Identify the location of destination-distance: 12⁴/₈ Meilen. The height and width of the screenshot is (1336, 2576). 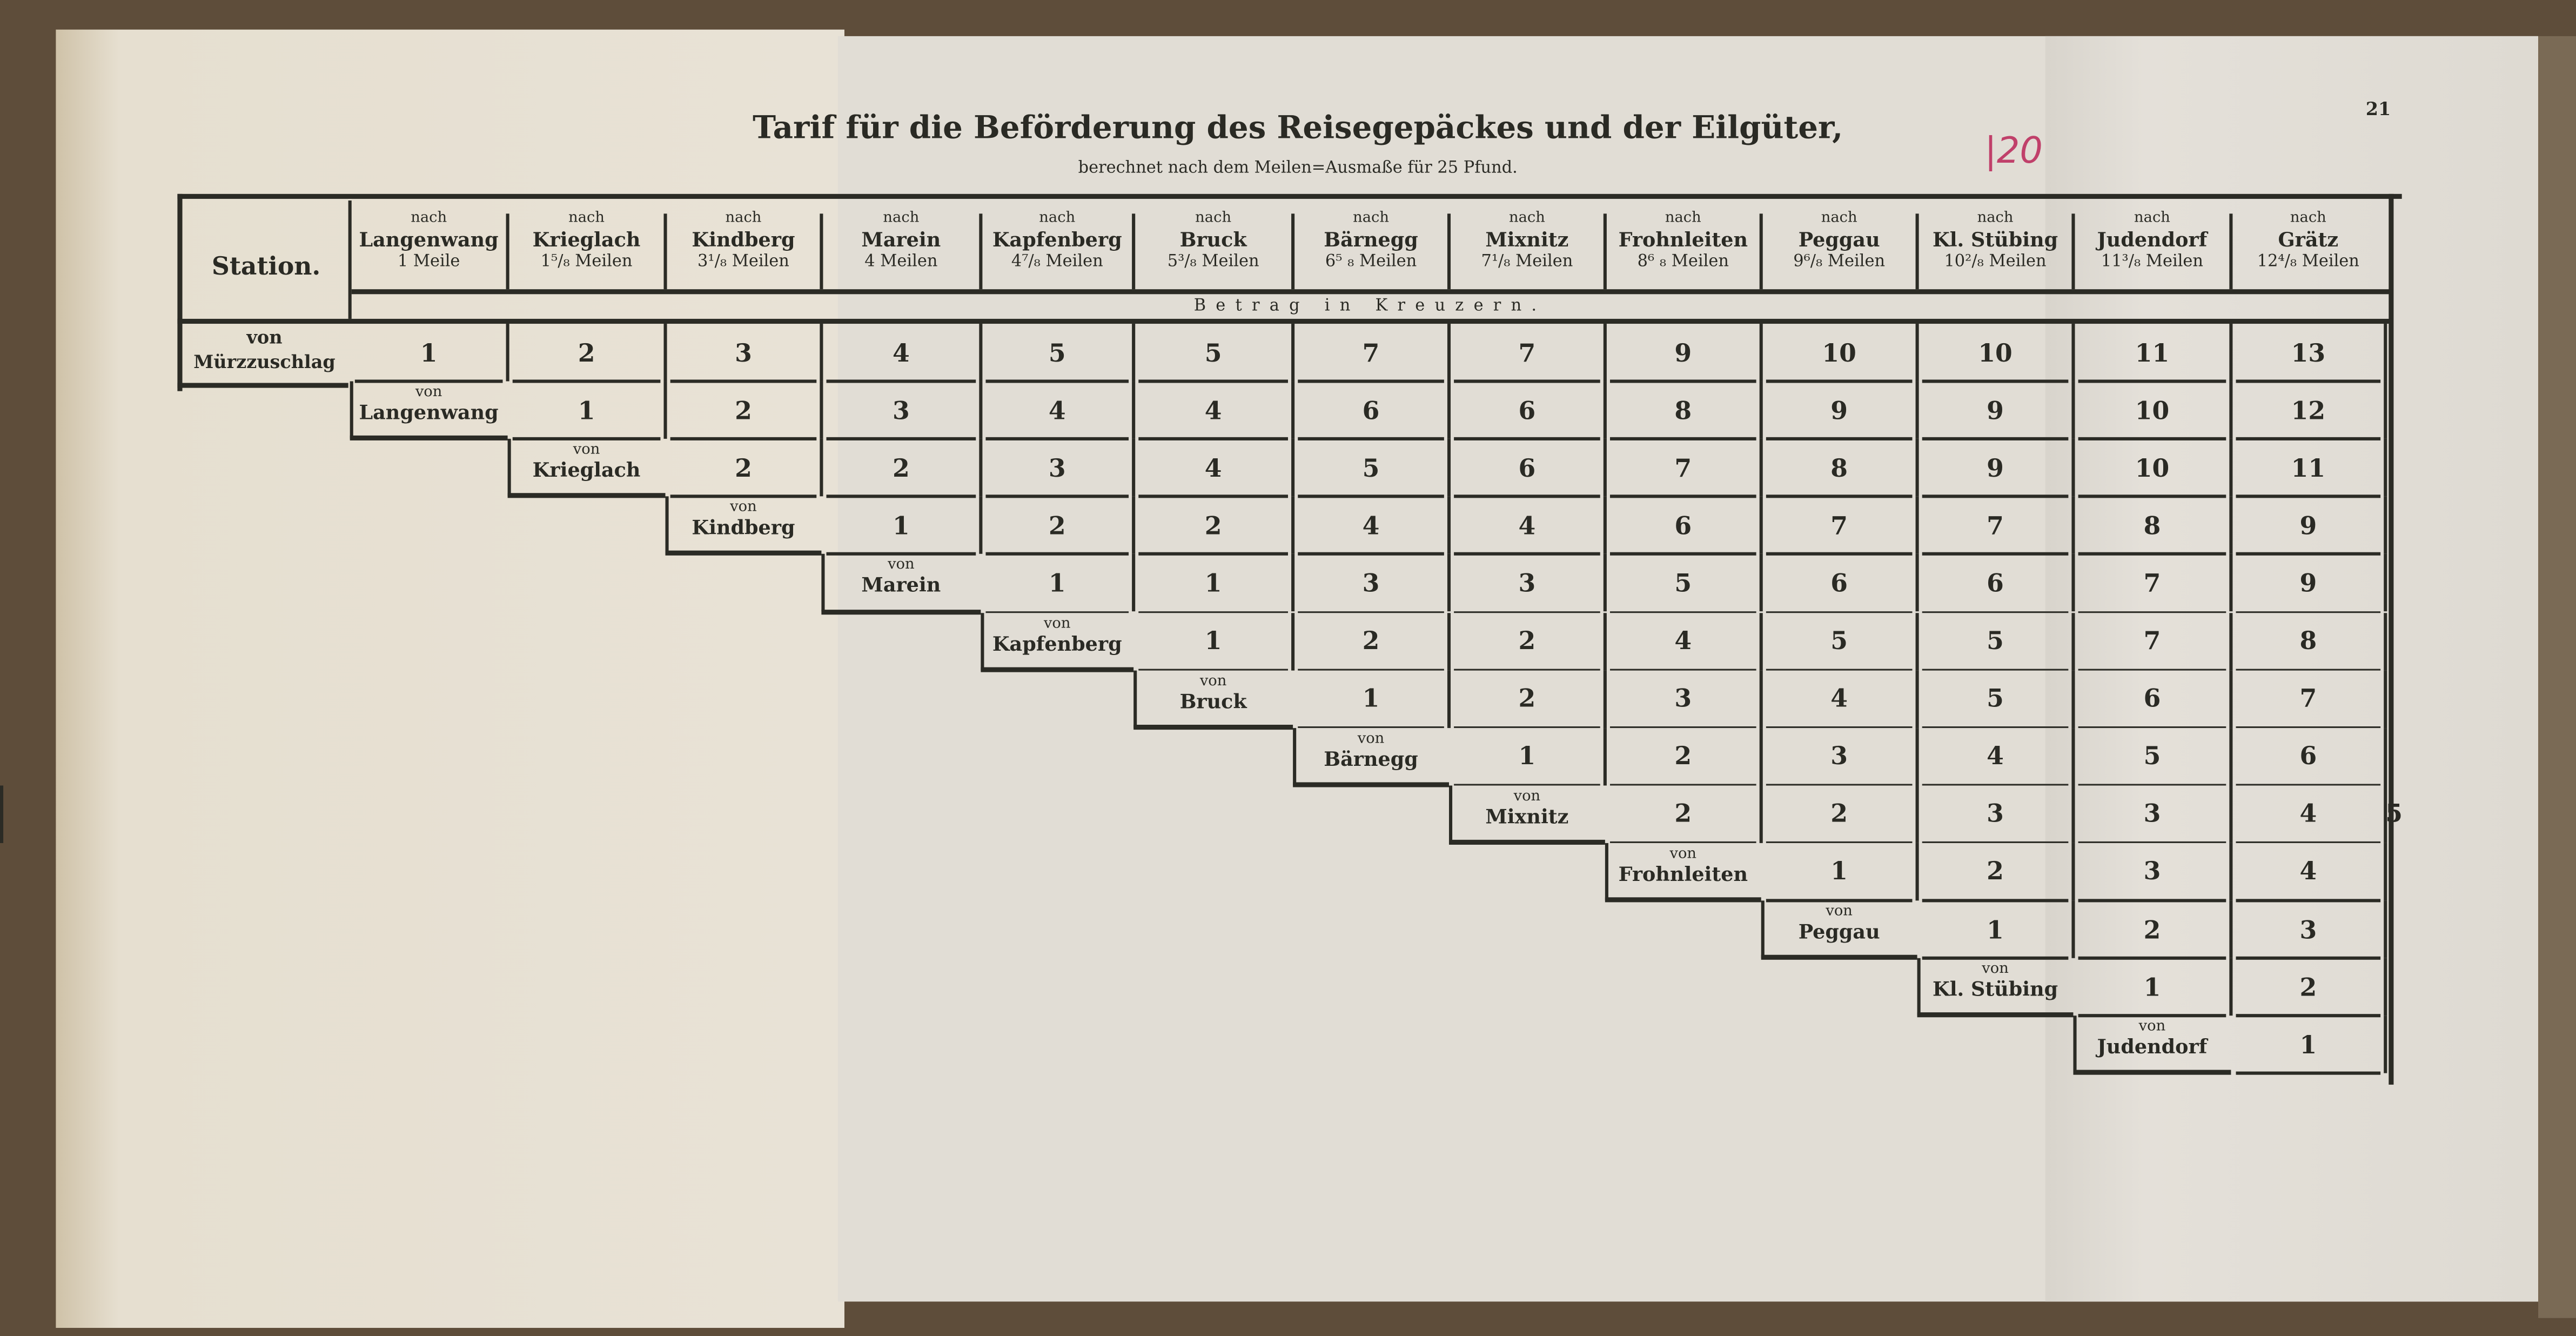
(2308, 262).